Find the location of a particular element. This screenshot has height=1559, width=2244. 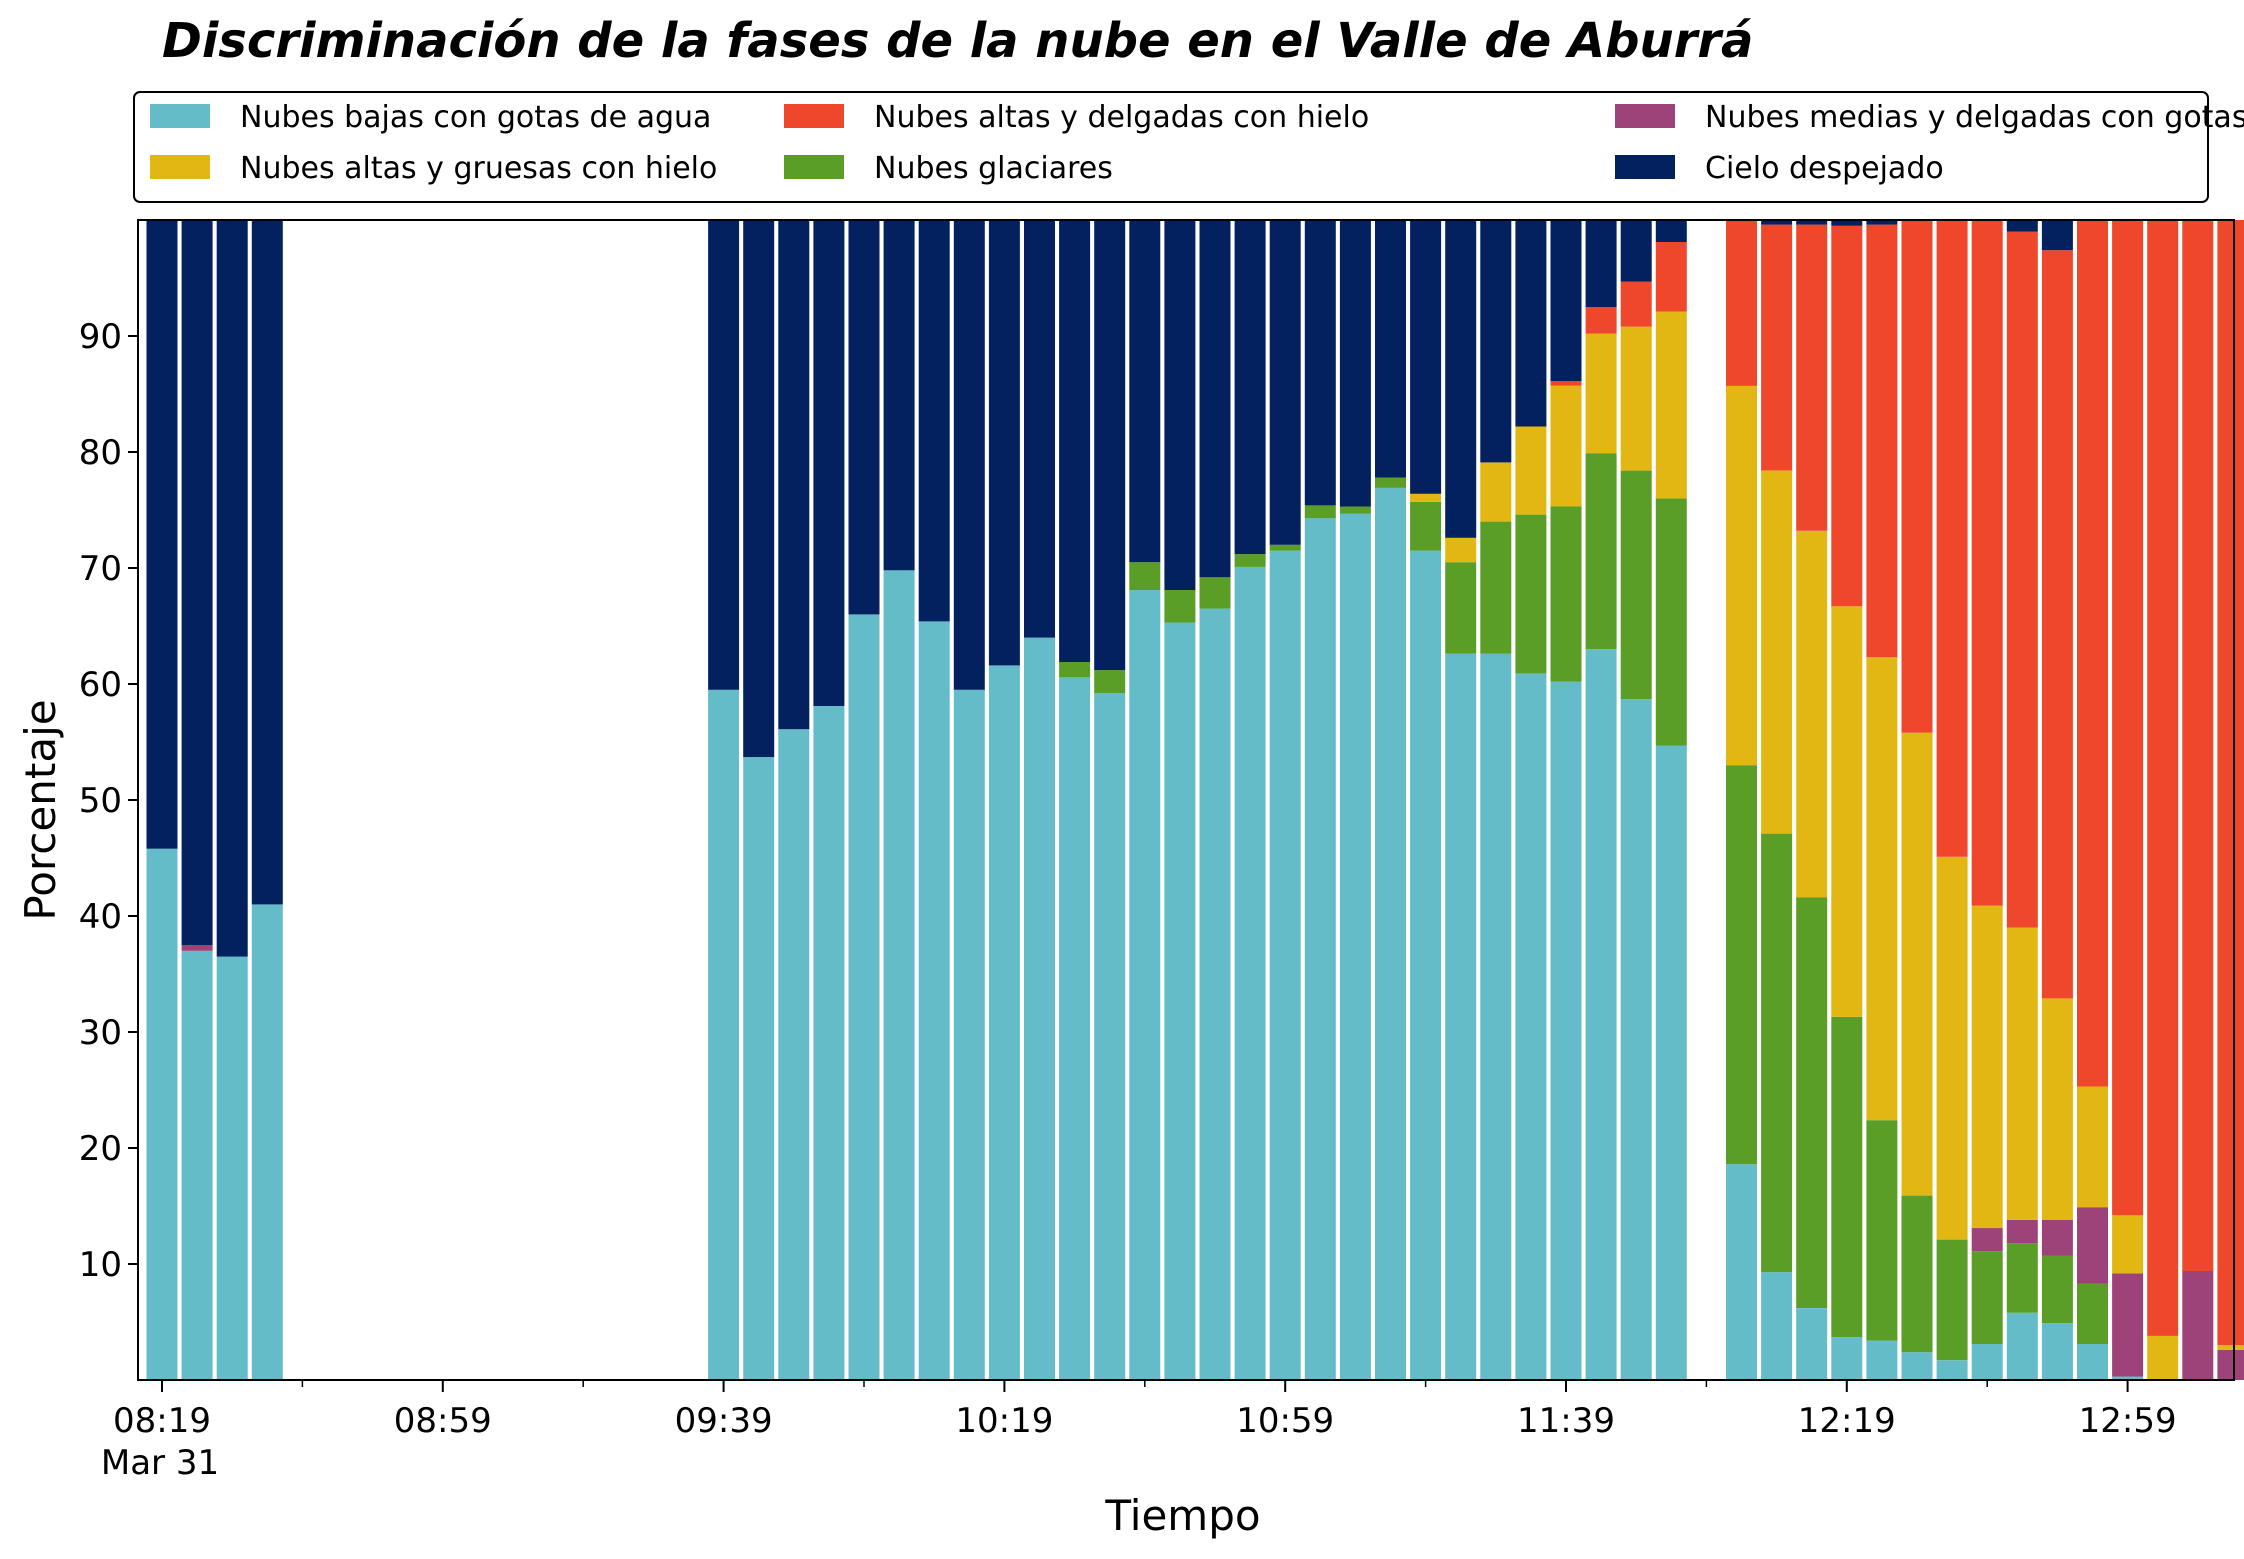

y-tick-label: 20 is located at coordinates (100, 1149).